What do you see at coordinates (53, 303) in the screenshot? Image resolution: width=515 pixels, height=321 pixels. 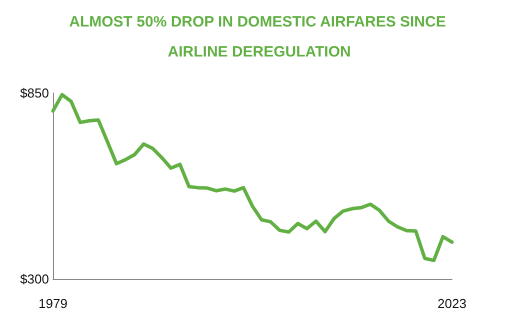 I see `x-tick-label: 1979` at bounding box center [53, 303].